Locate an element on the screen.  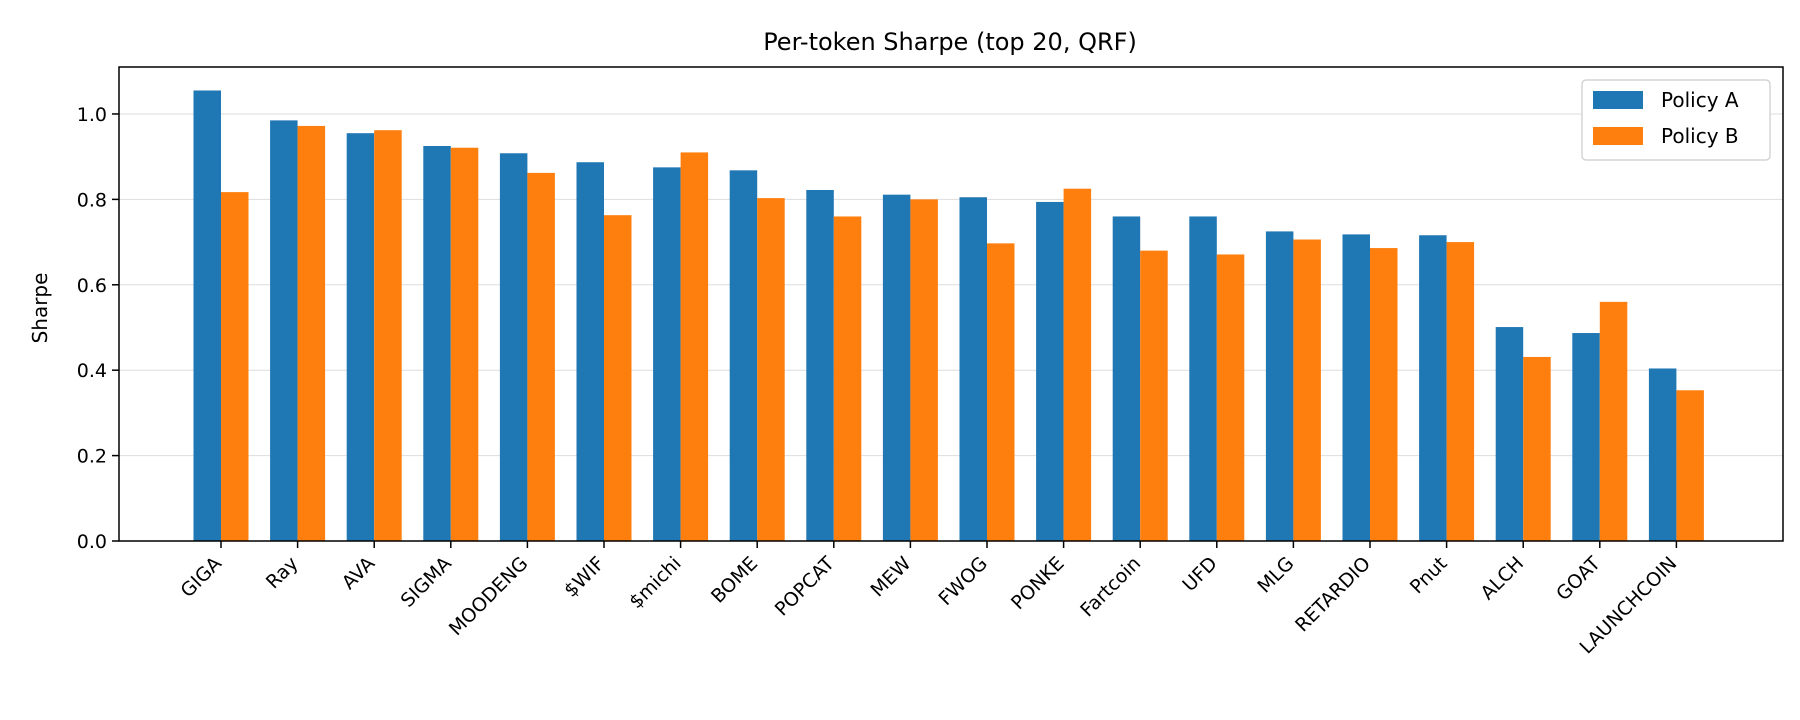
y-tick-label: 0.2 is located at coordinates (92, 457).